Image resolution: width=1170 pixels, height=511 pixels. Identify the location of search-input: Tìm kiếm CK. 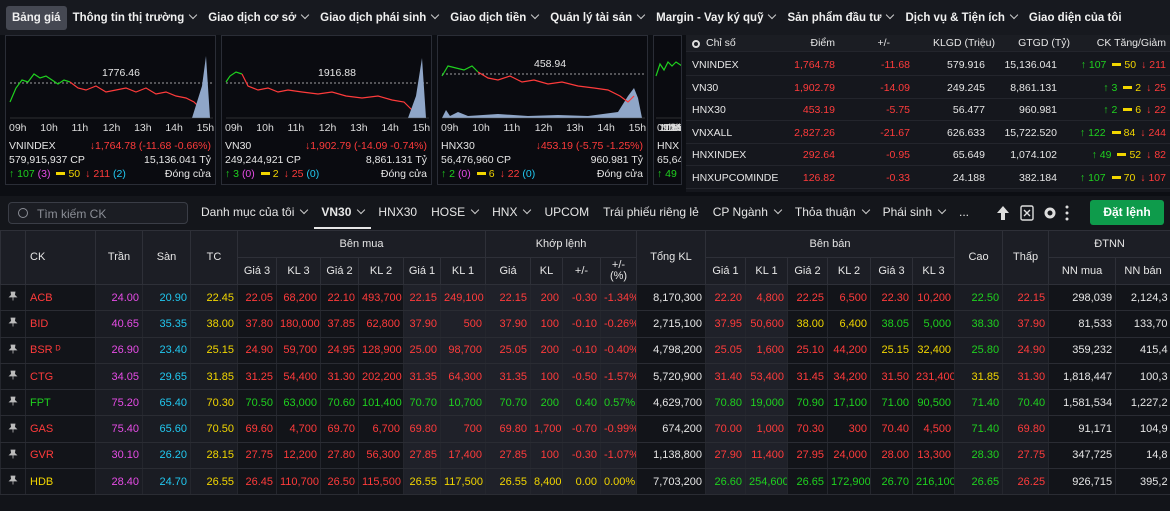
(98, 213).